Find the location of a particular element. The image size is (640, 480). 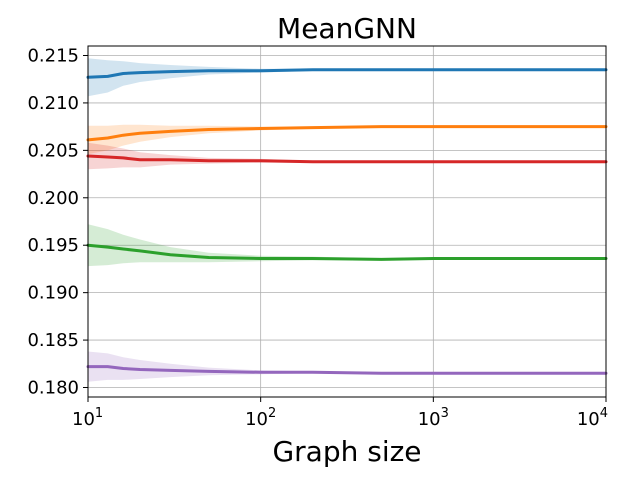

x-axis-label: Graph size is located at coordinates (346, 451).